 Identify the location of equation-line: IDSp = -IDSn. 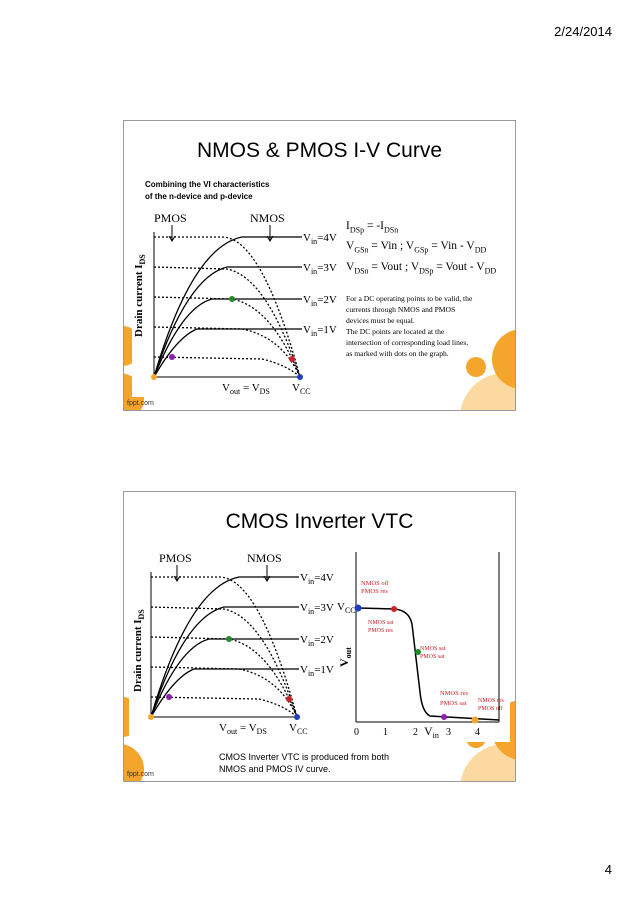
(372, 227).